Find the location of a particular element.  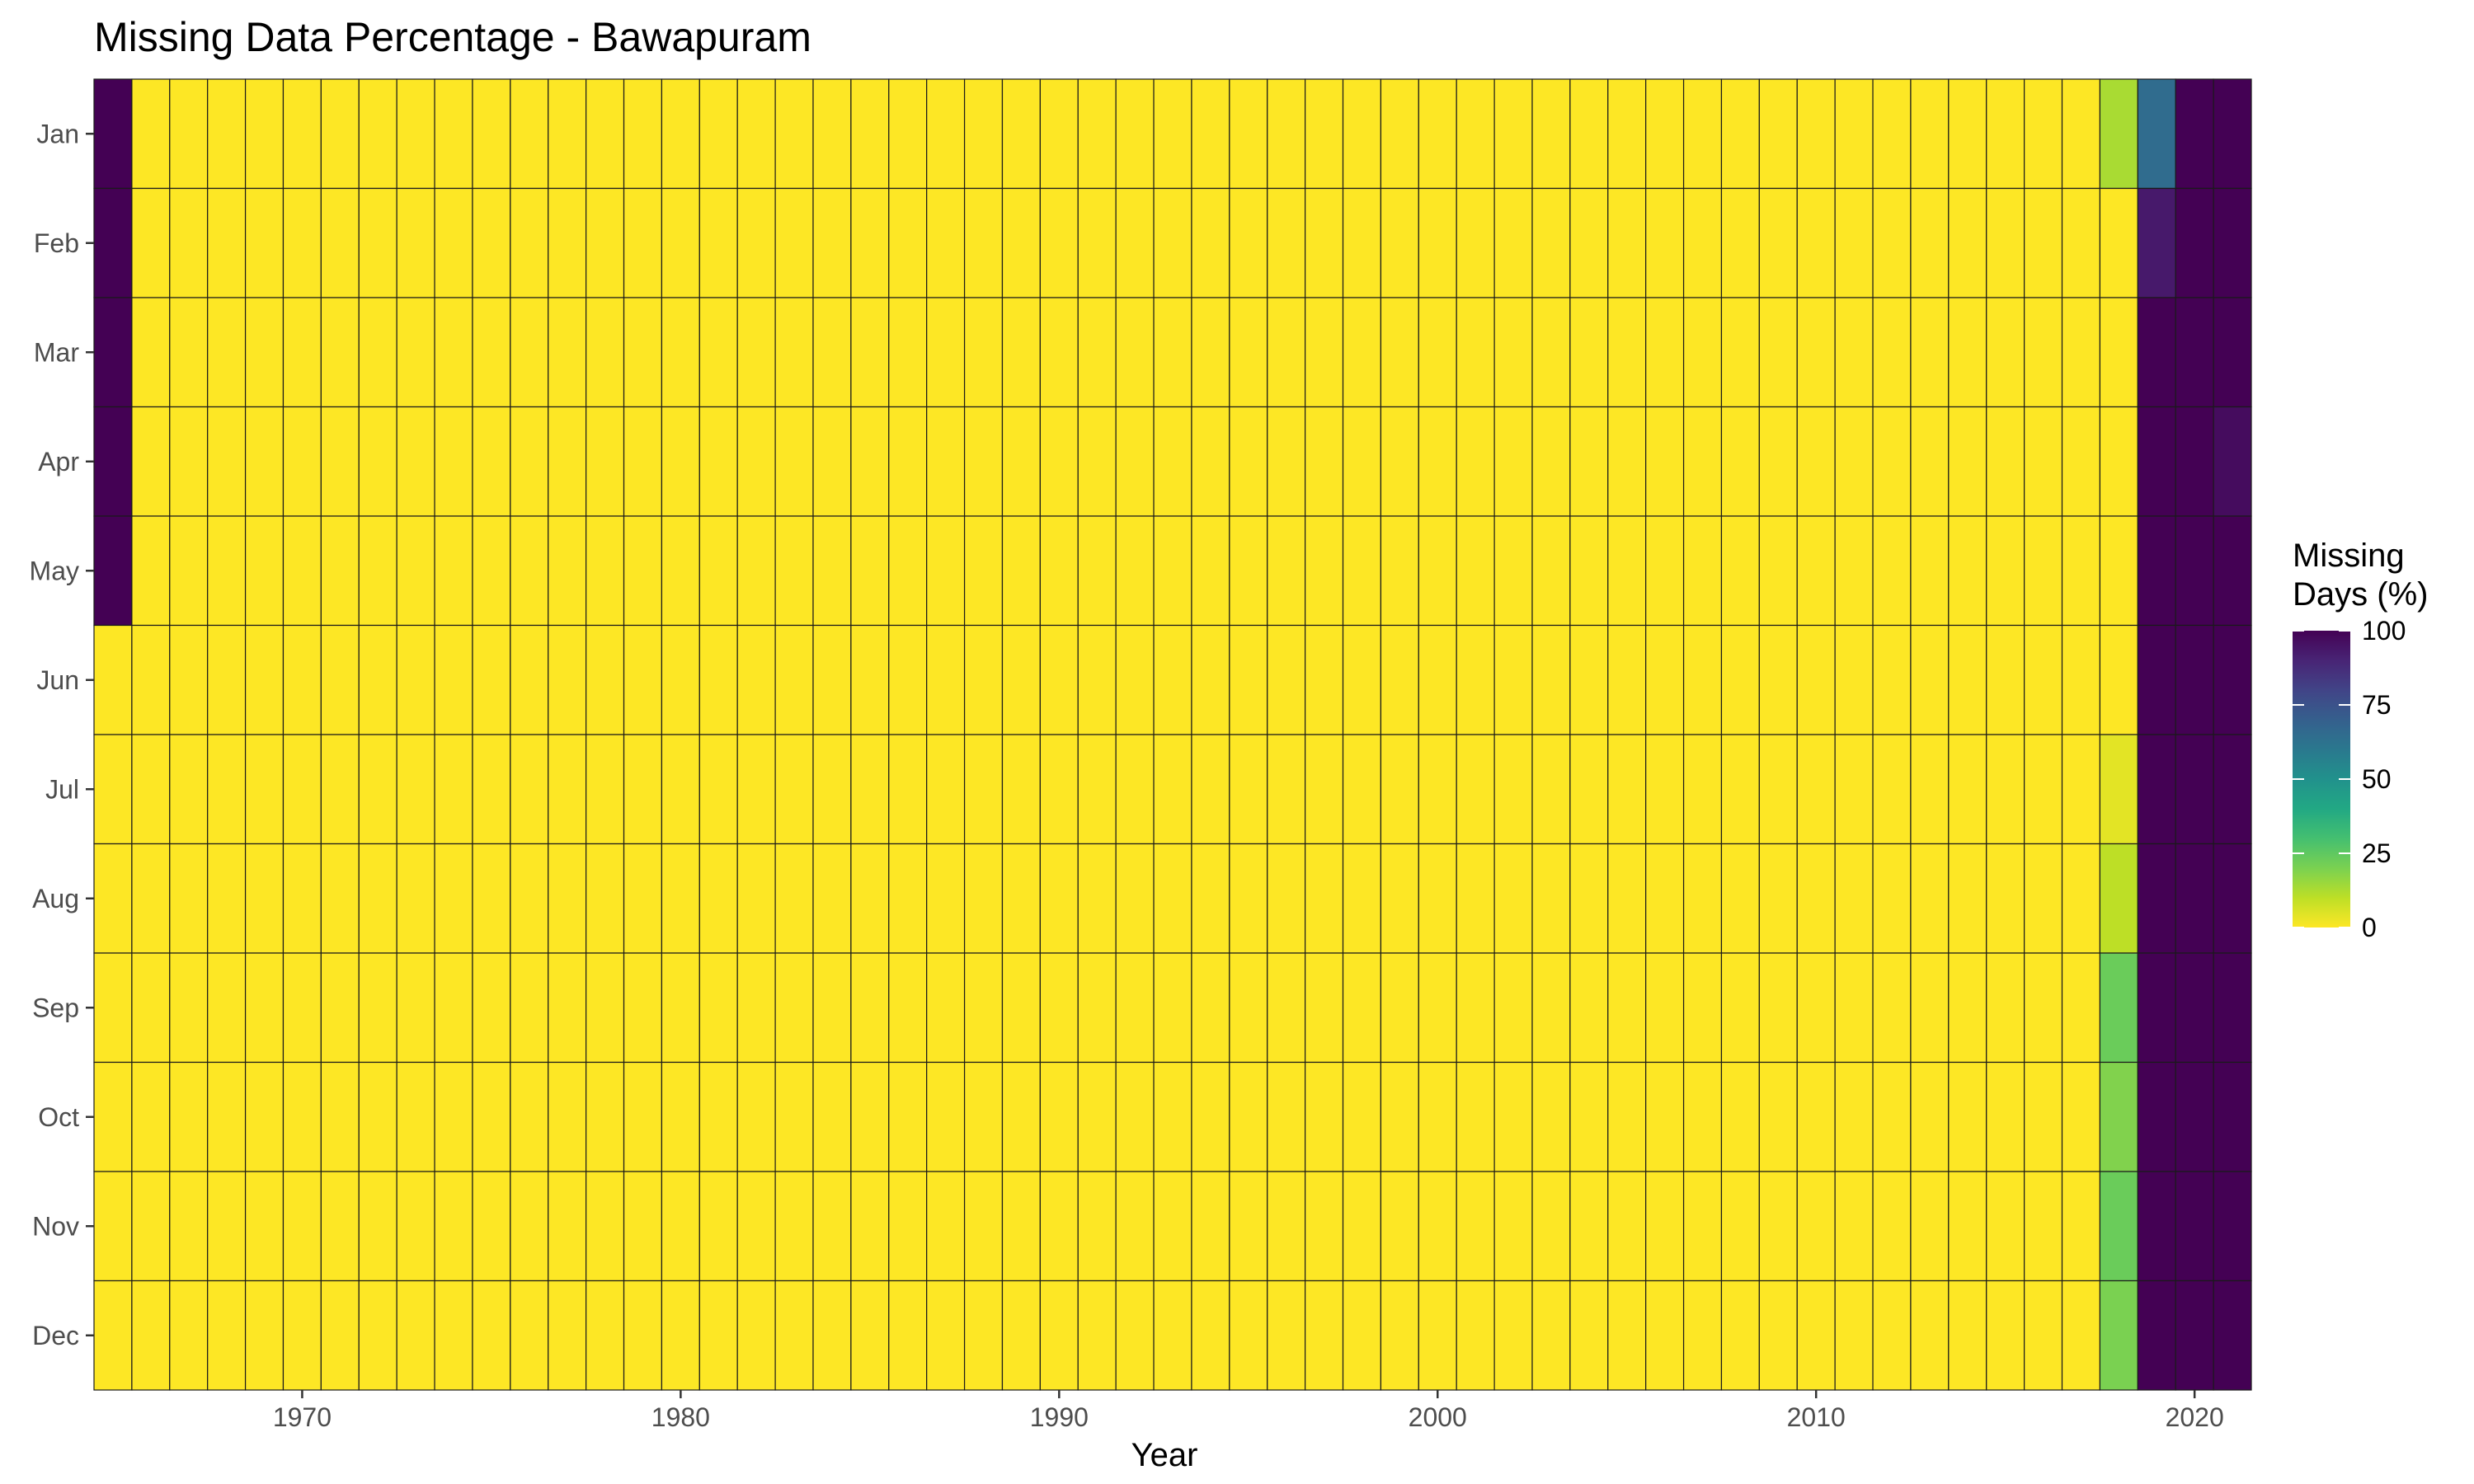

y-tick-label: Apr is located at coordinates (58, 462).